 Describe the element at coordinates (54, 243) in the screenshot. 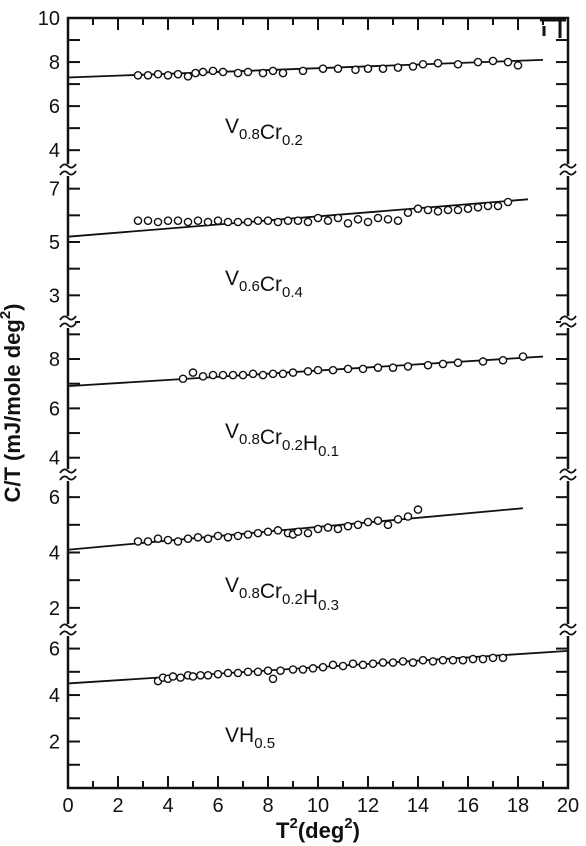

I see `y-tick-label: 5` at that location.